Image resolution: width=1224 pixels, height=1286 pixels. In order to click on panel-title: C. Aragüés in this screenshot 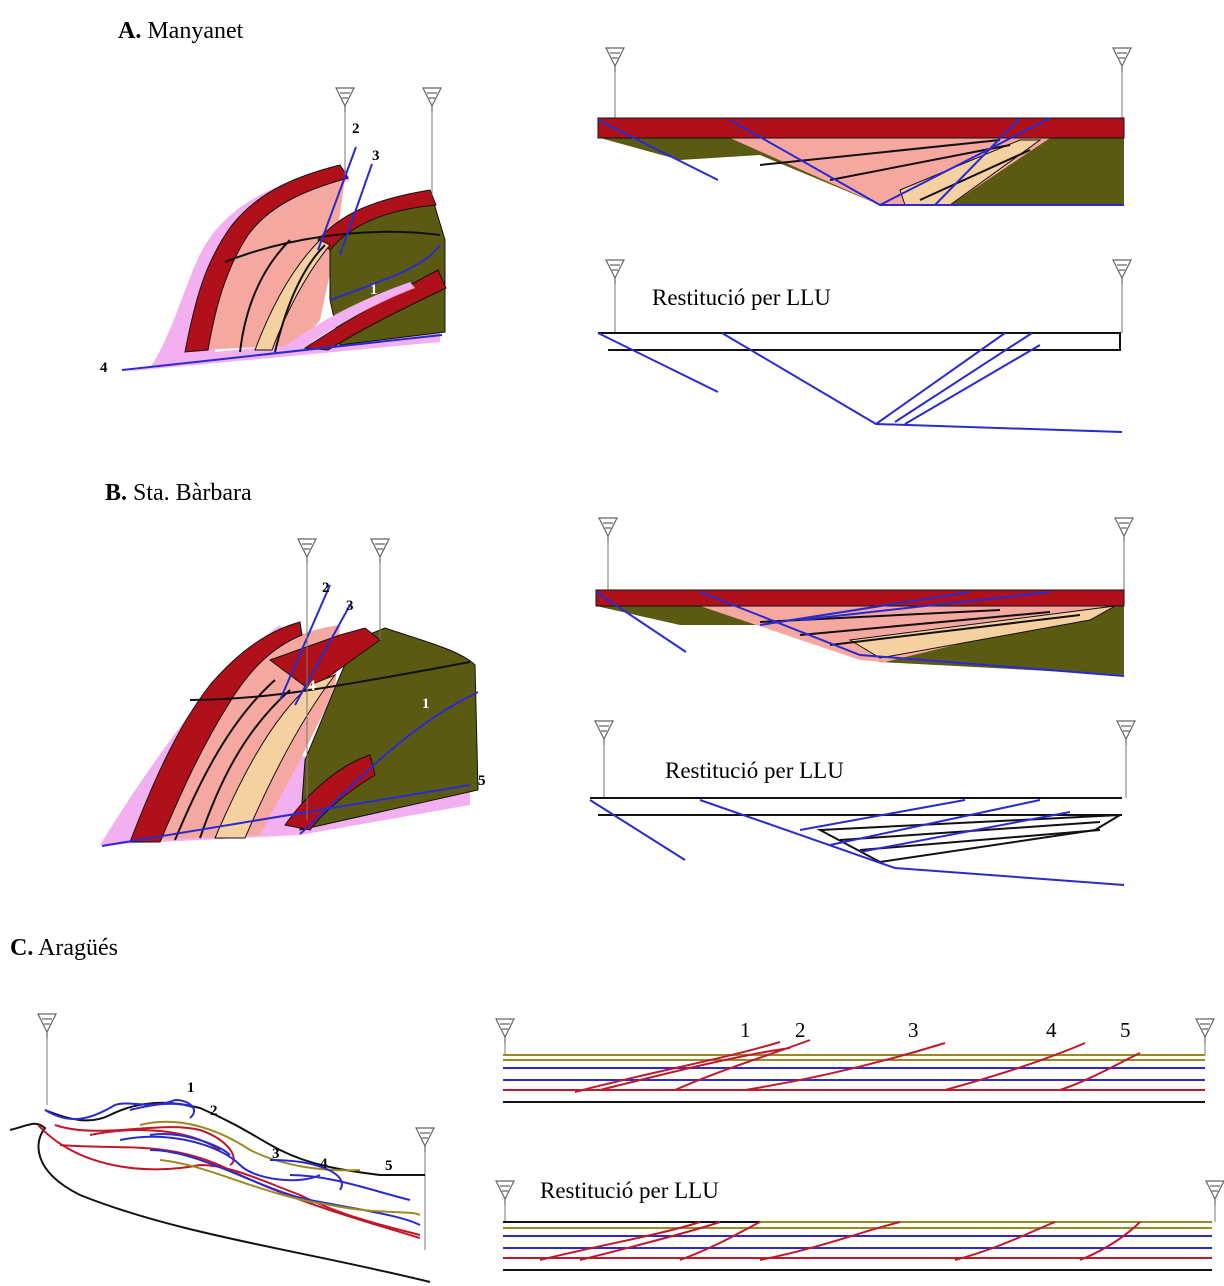, I will do `click(64, 948)`.